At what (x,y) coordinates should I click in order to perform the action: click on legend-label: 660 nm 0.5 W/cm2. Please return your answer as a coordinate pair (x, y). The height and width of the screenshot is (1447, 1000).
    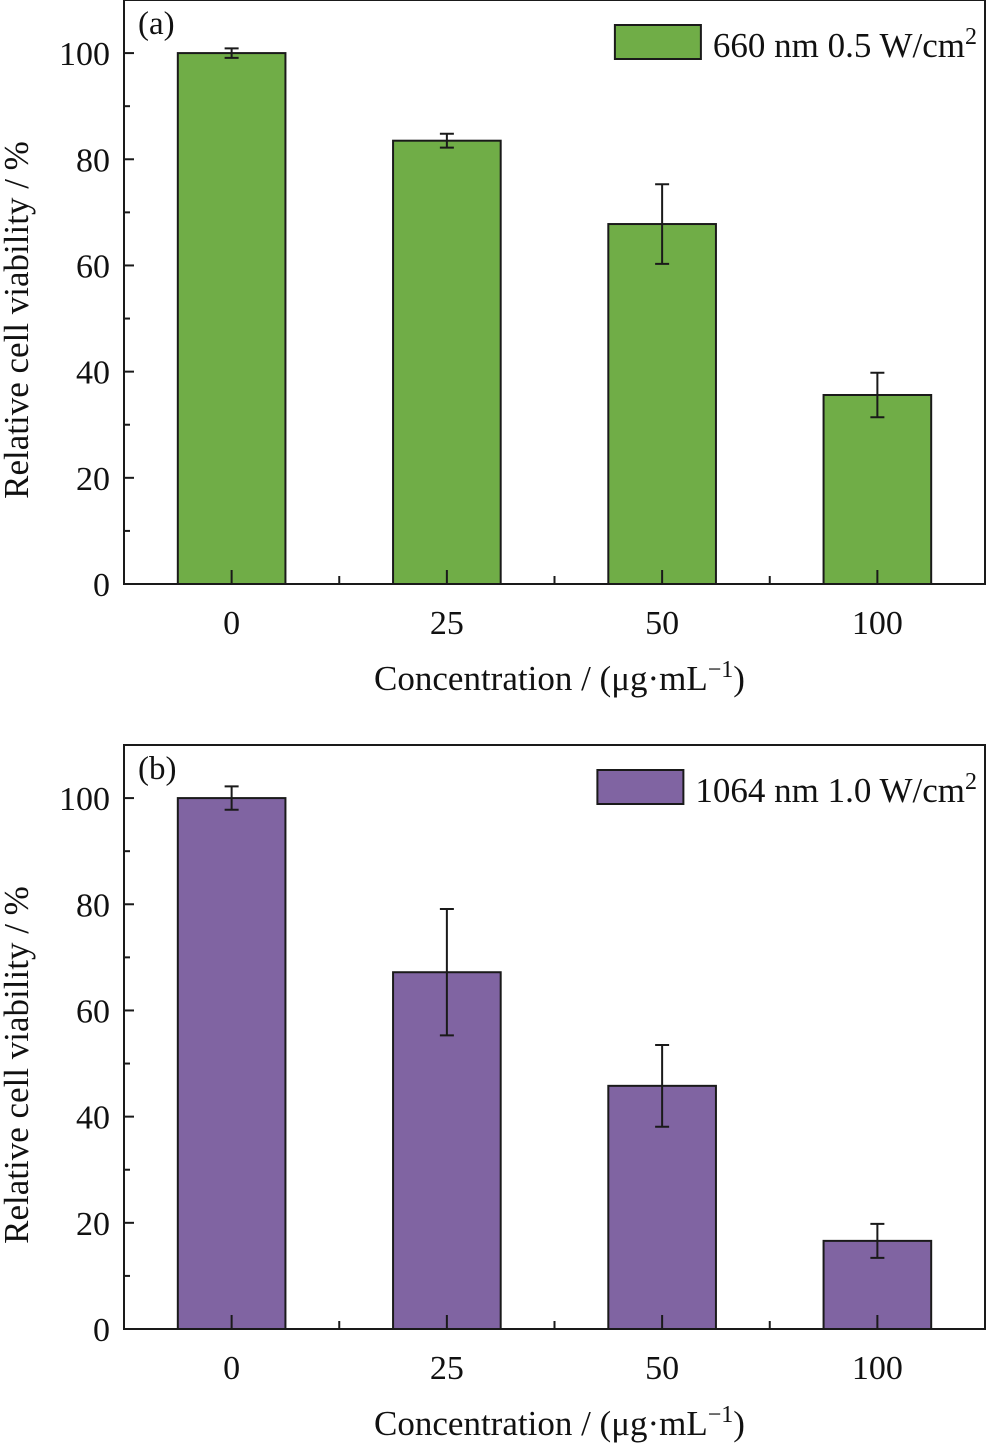
    Looking at the image, I should click on (845, 44).